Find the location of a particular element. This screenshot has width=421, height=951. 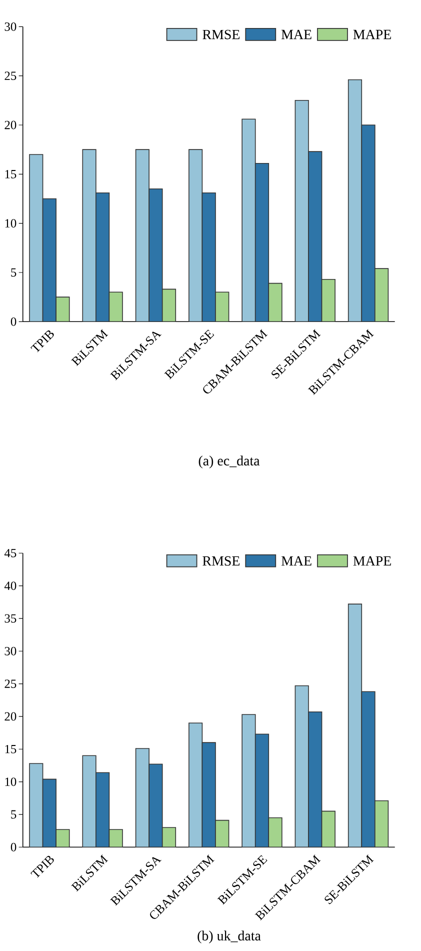

text: (b) uk_data is located at coordinates (229, 937).